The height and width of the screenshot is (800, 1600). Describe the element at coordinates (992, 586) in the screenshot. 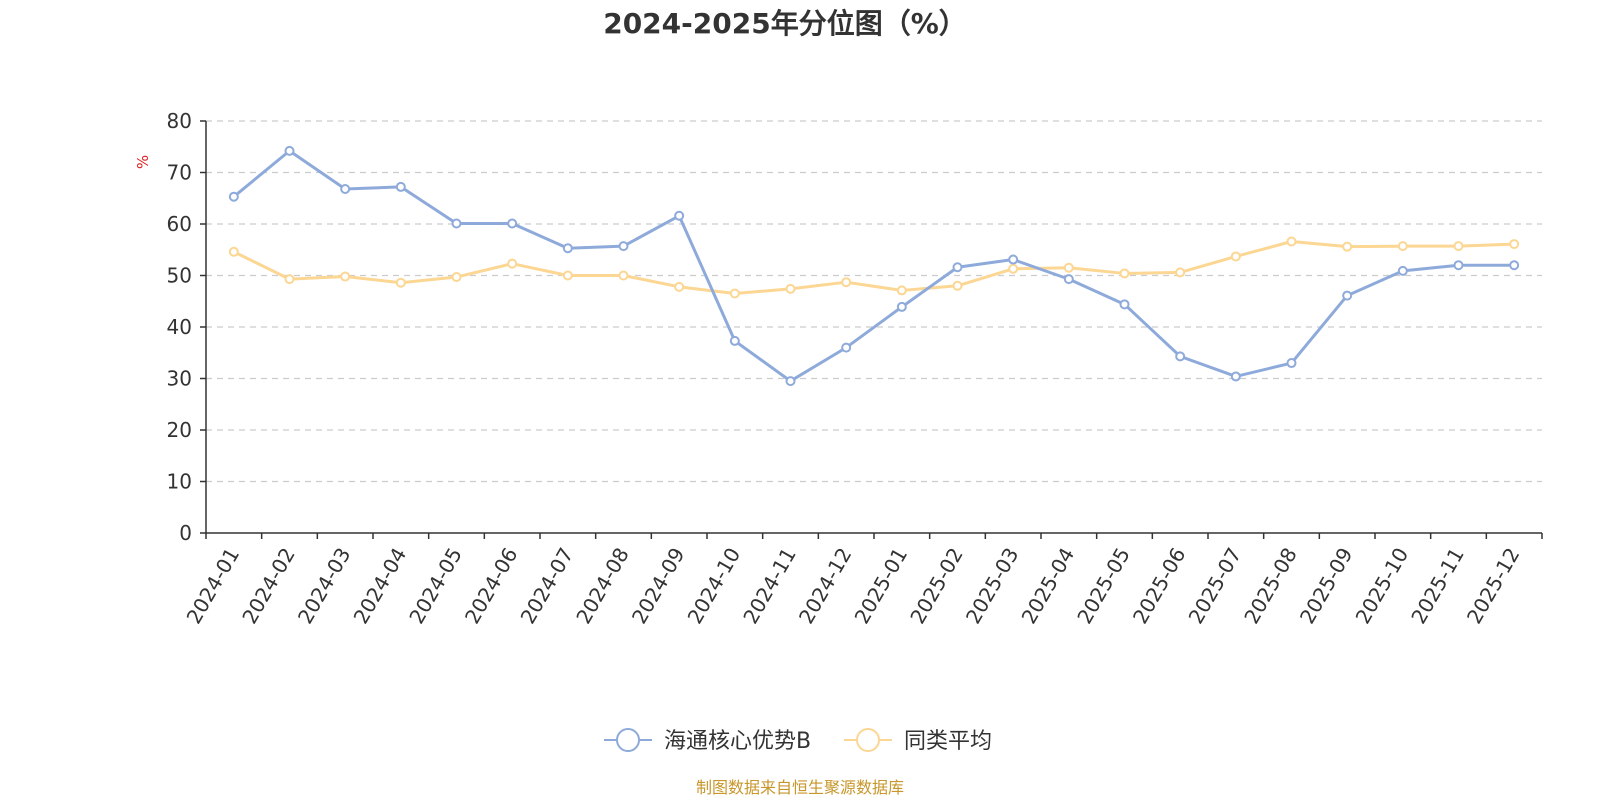

I see `x-tick-label: 2025-03` at that location.